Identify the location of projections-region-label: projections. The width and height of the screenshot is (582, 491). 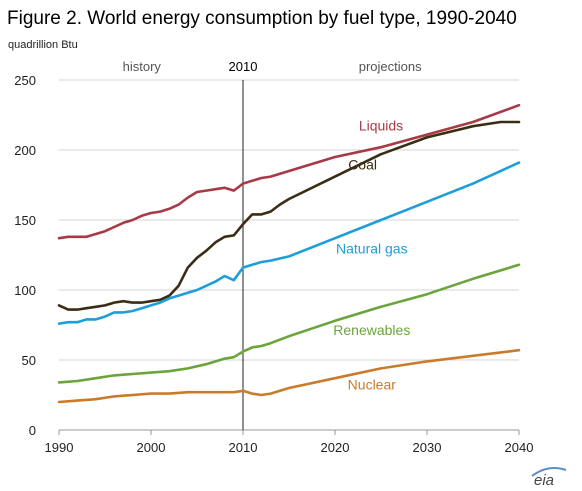
(390, 66).